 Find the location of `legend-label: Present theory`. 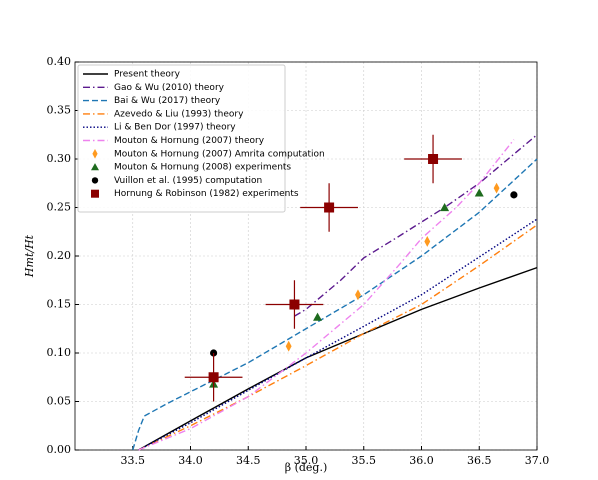

legend-label: Present theory is located at coordinates (147, 75).